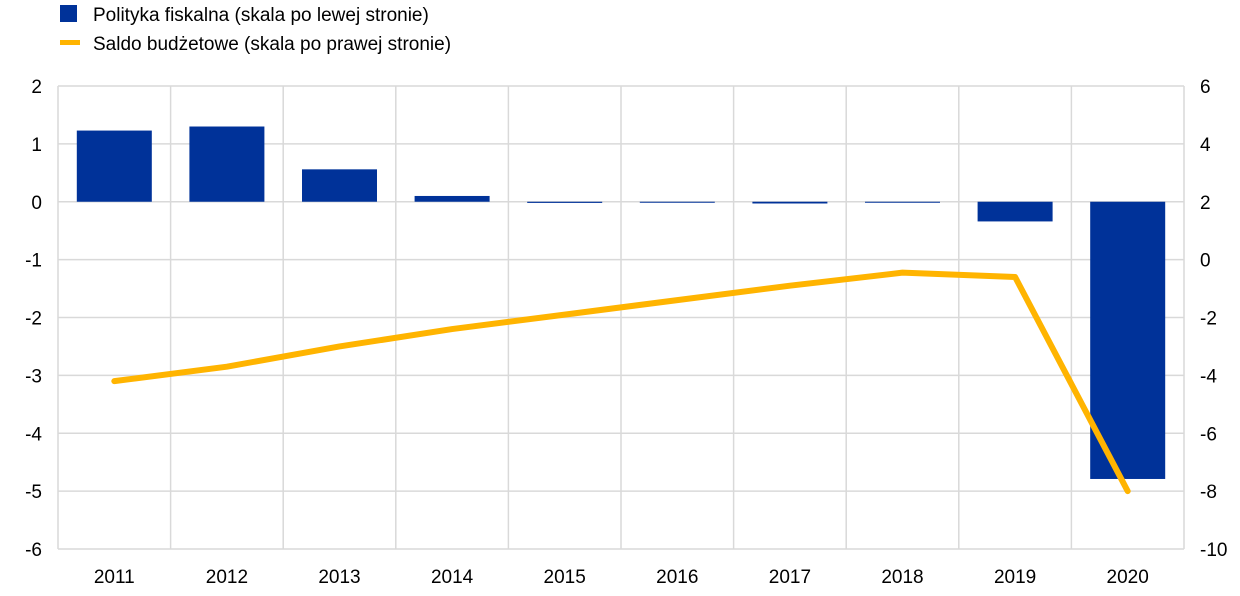  Describe the element at coordinates (33, 261) in the screenshot. I see `left-tick-label: -1` at that location.